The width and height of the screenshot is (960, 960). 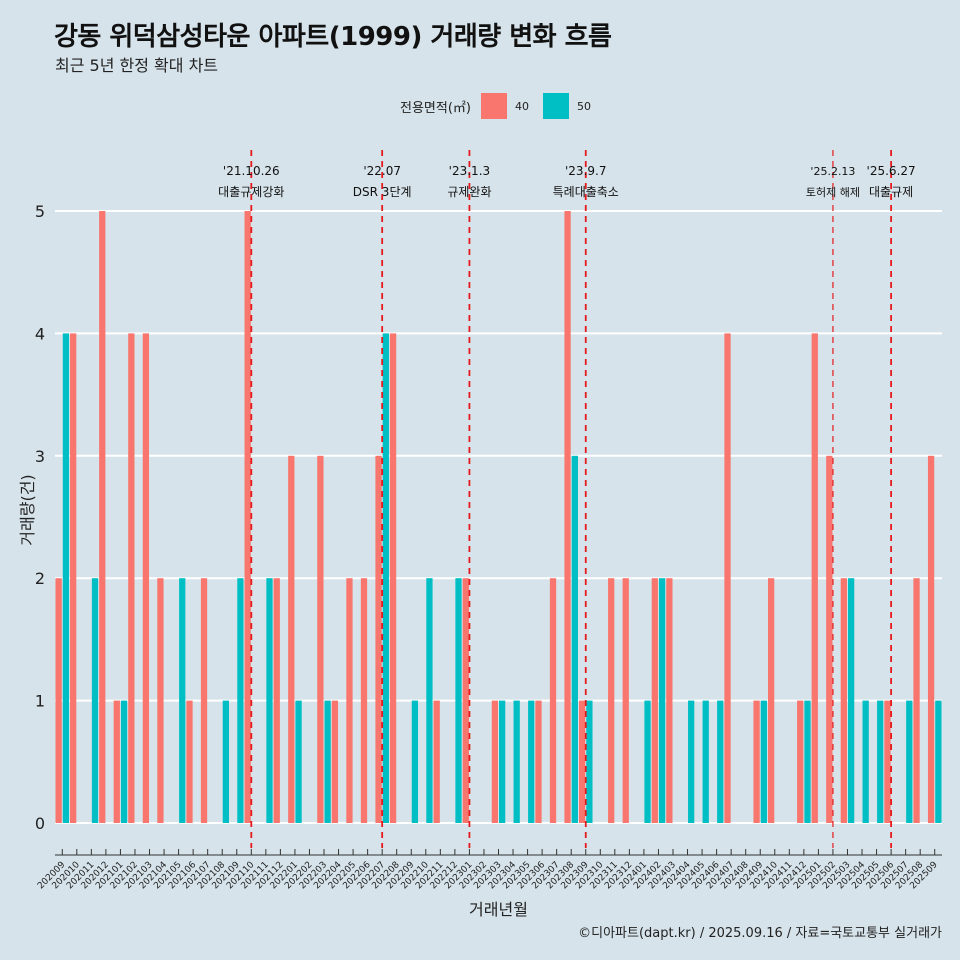 What do you see at coordinates (40, 333) in the screenshot?
I see `y-tick-label-4: 4` at bounding box center [40, 333].